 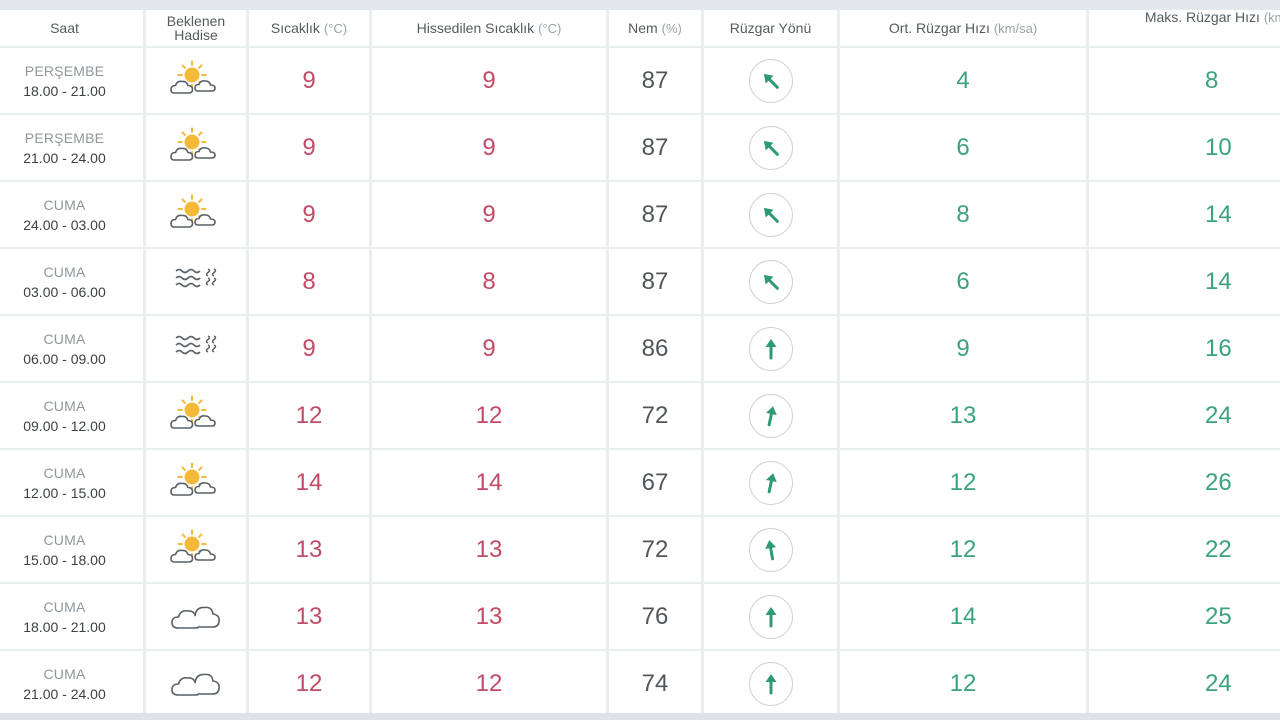 What do you see at coordinates (1202, 17) in the screenshot?
I see `header-max-wind-label: Maks. Rüzgar Hızı` at bounding box center [1202, 17].